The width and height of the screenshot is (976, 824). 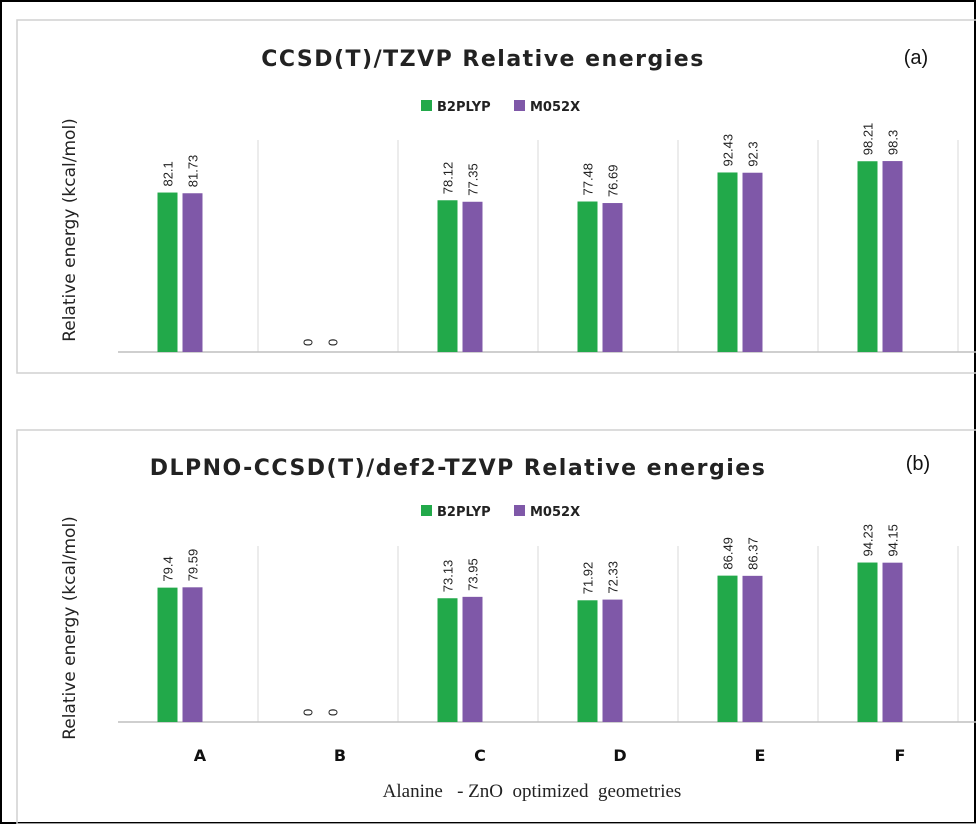 What do you see at coordinates (480, 755) in the screenshot?
I see `category-tick-c: C` at bounding box center [480, 755].